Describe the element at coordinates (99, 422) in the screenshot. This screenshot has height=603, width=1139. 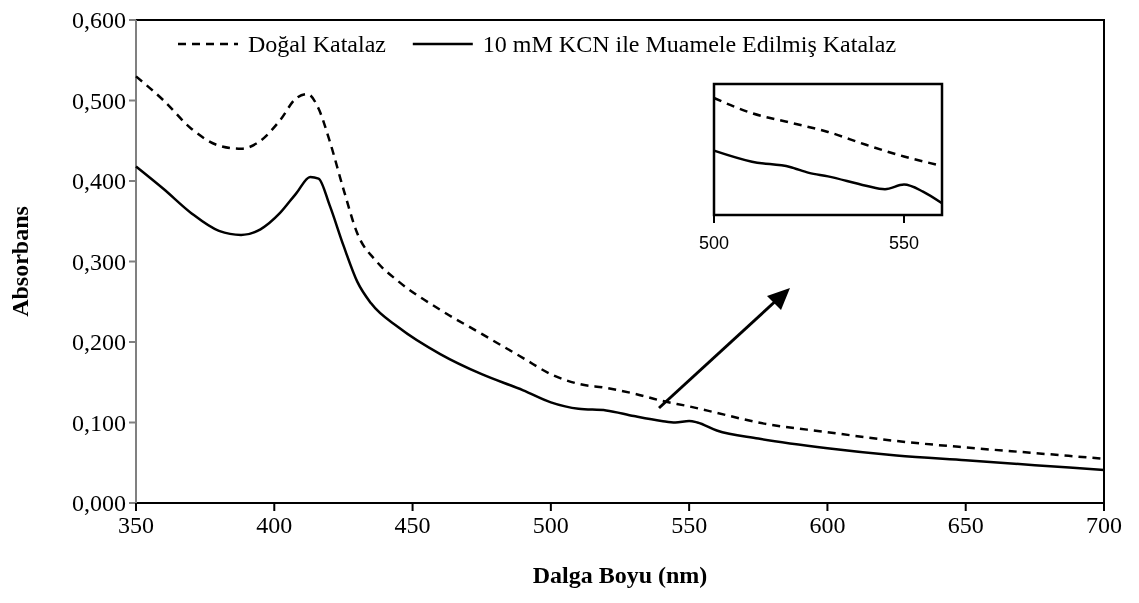
I see `y-tick-label: 0,100` at that location.